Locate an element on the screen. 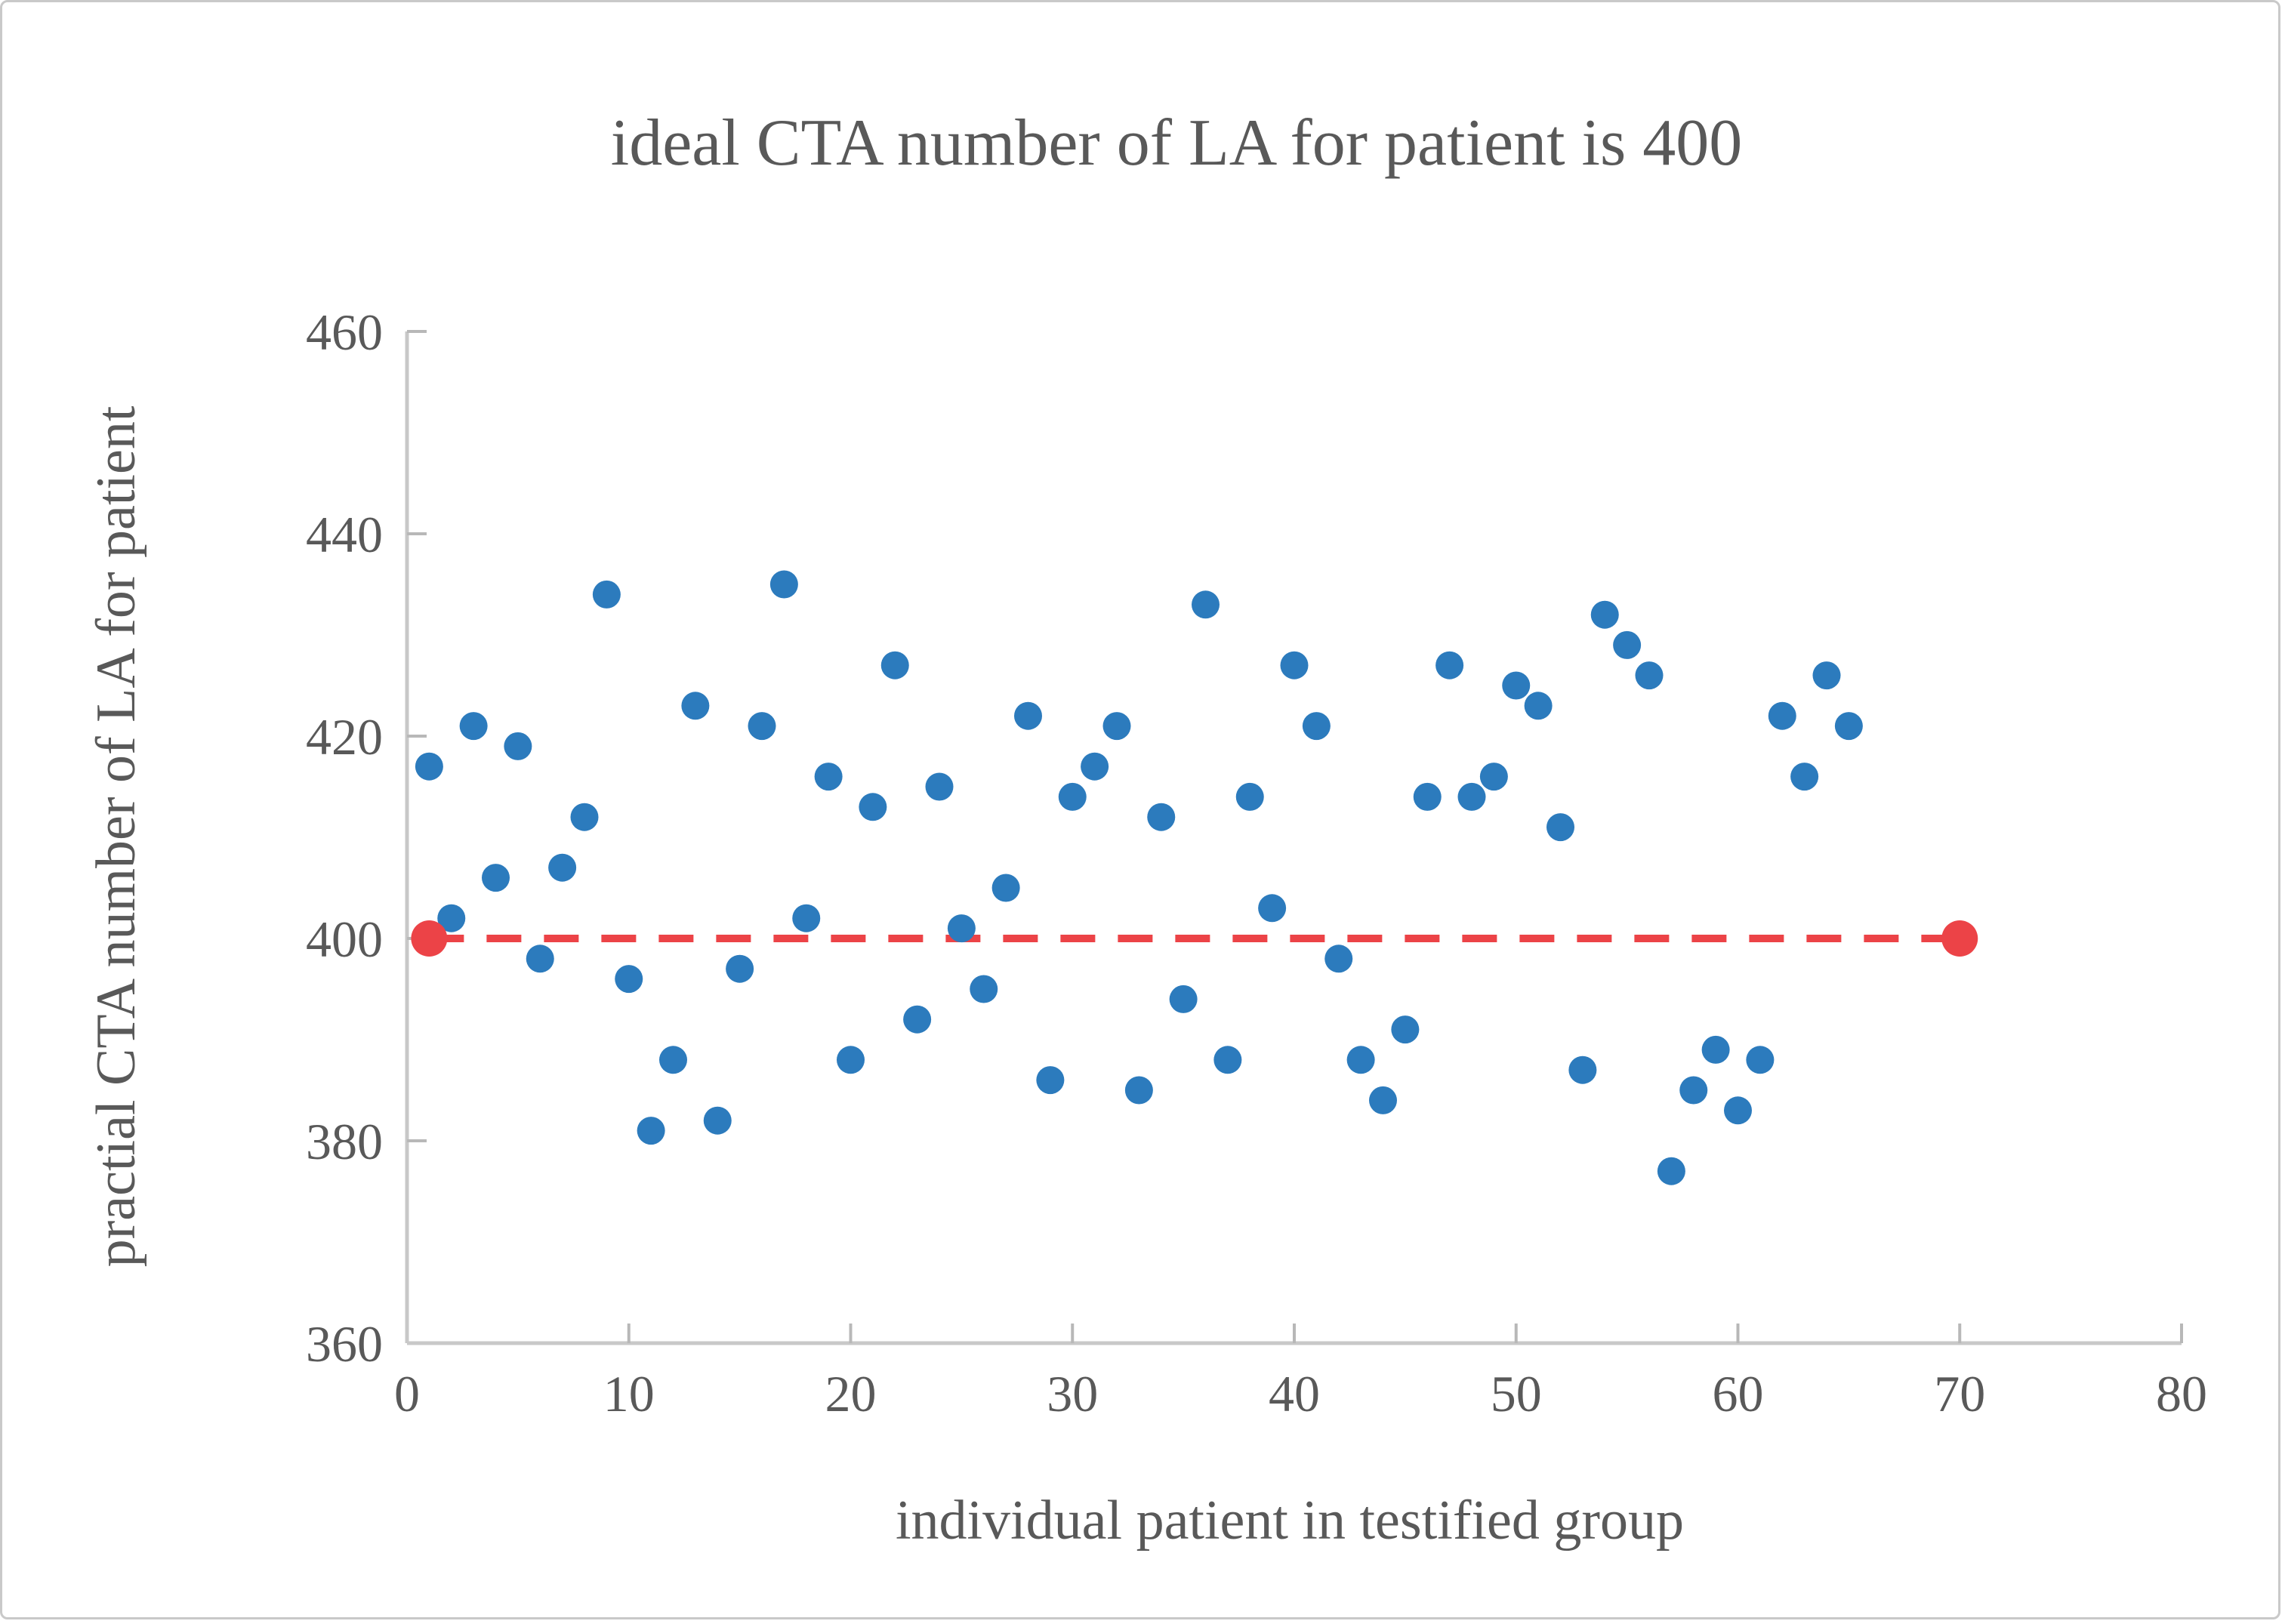 The image size is (2285, 1624). y-tick-label: 380 is located at coordinates (344, 1141).